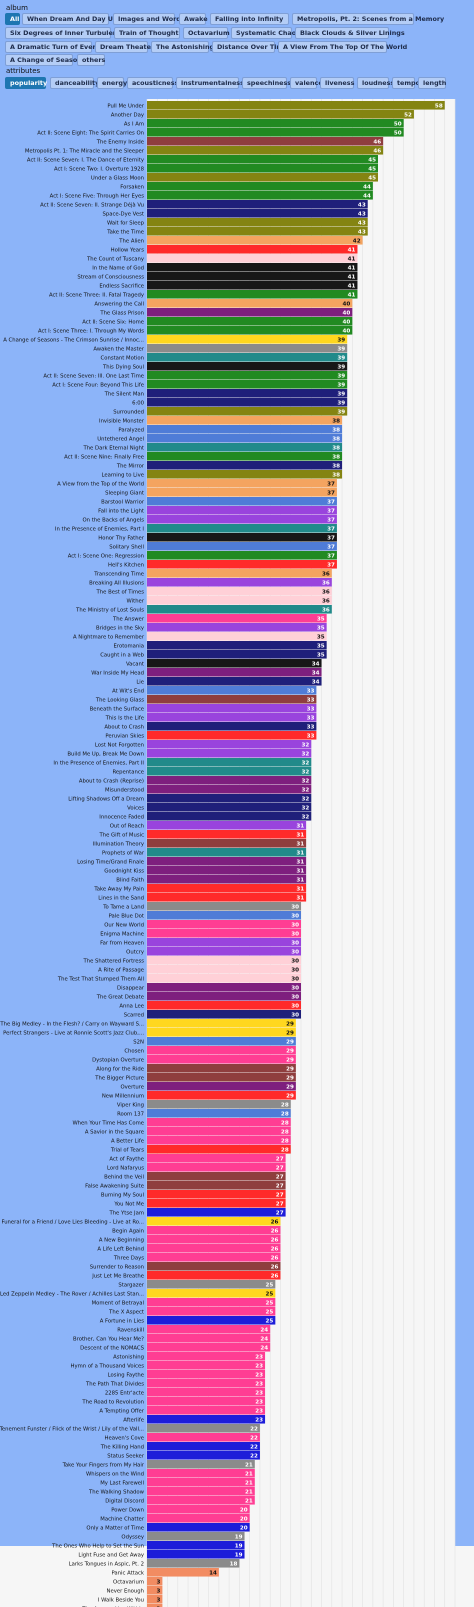  What do you see at coordinates (12, 19) in the screenshot?
I see `album-filter-button-all: All` at bounding box center [12, 19].